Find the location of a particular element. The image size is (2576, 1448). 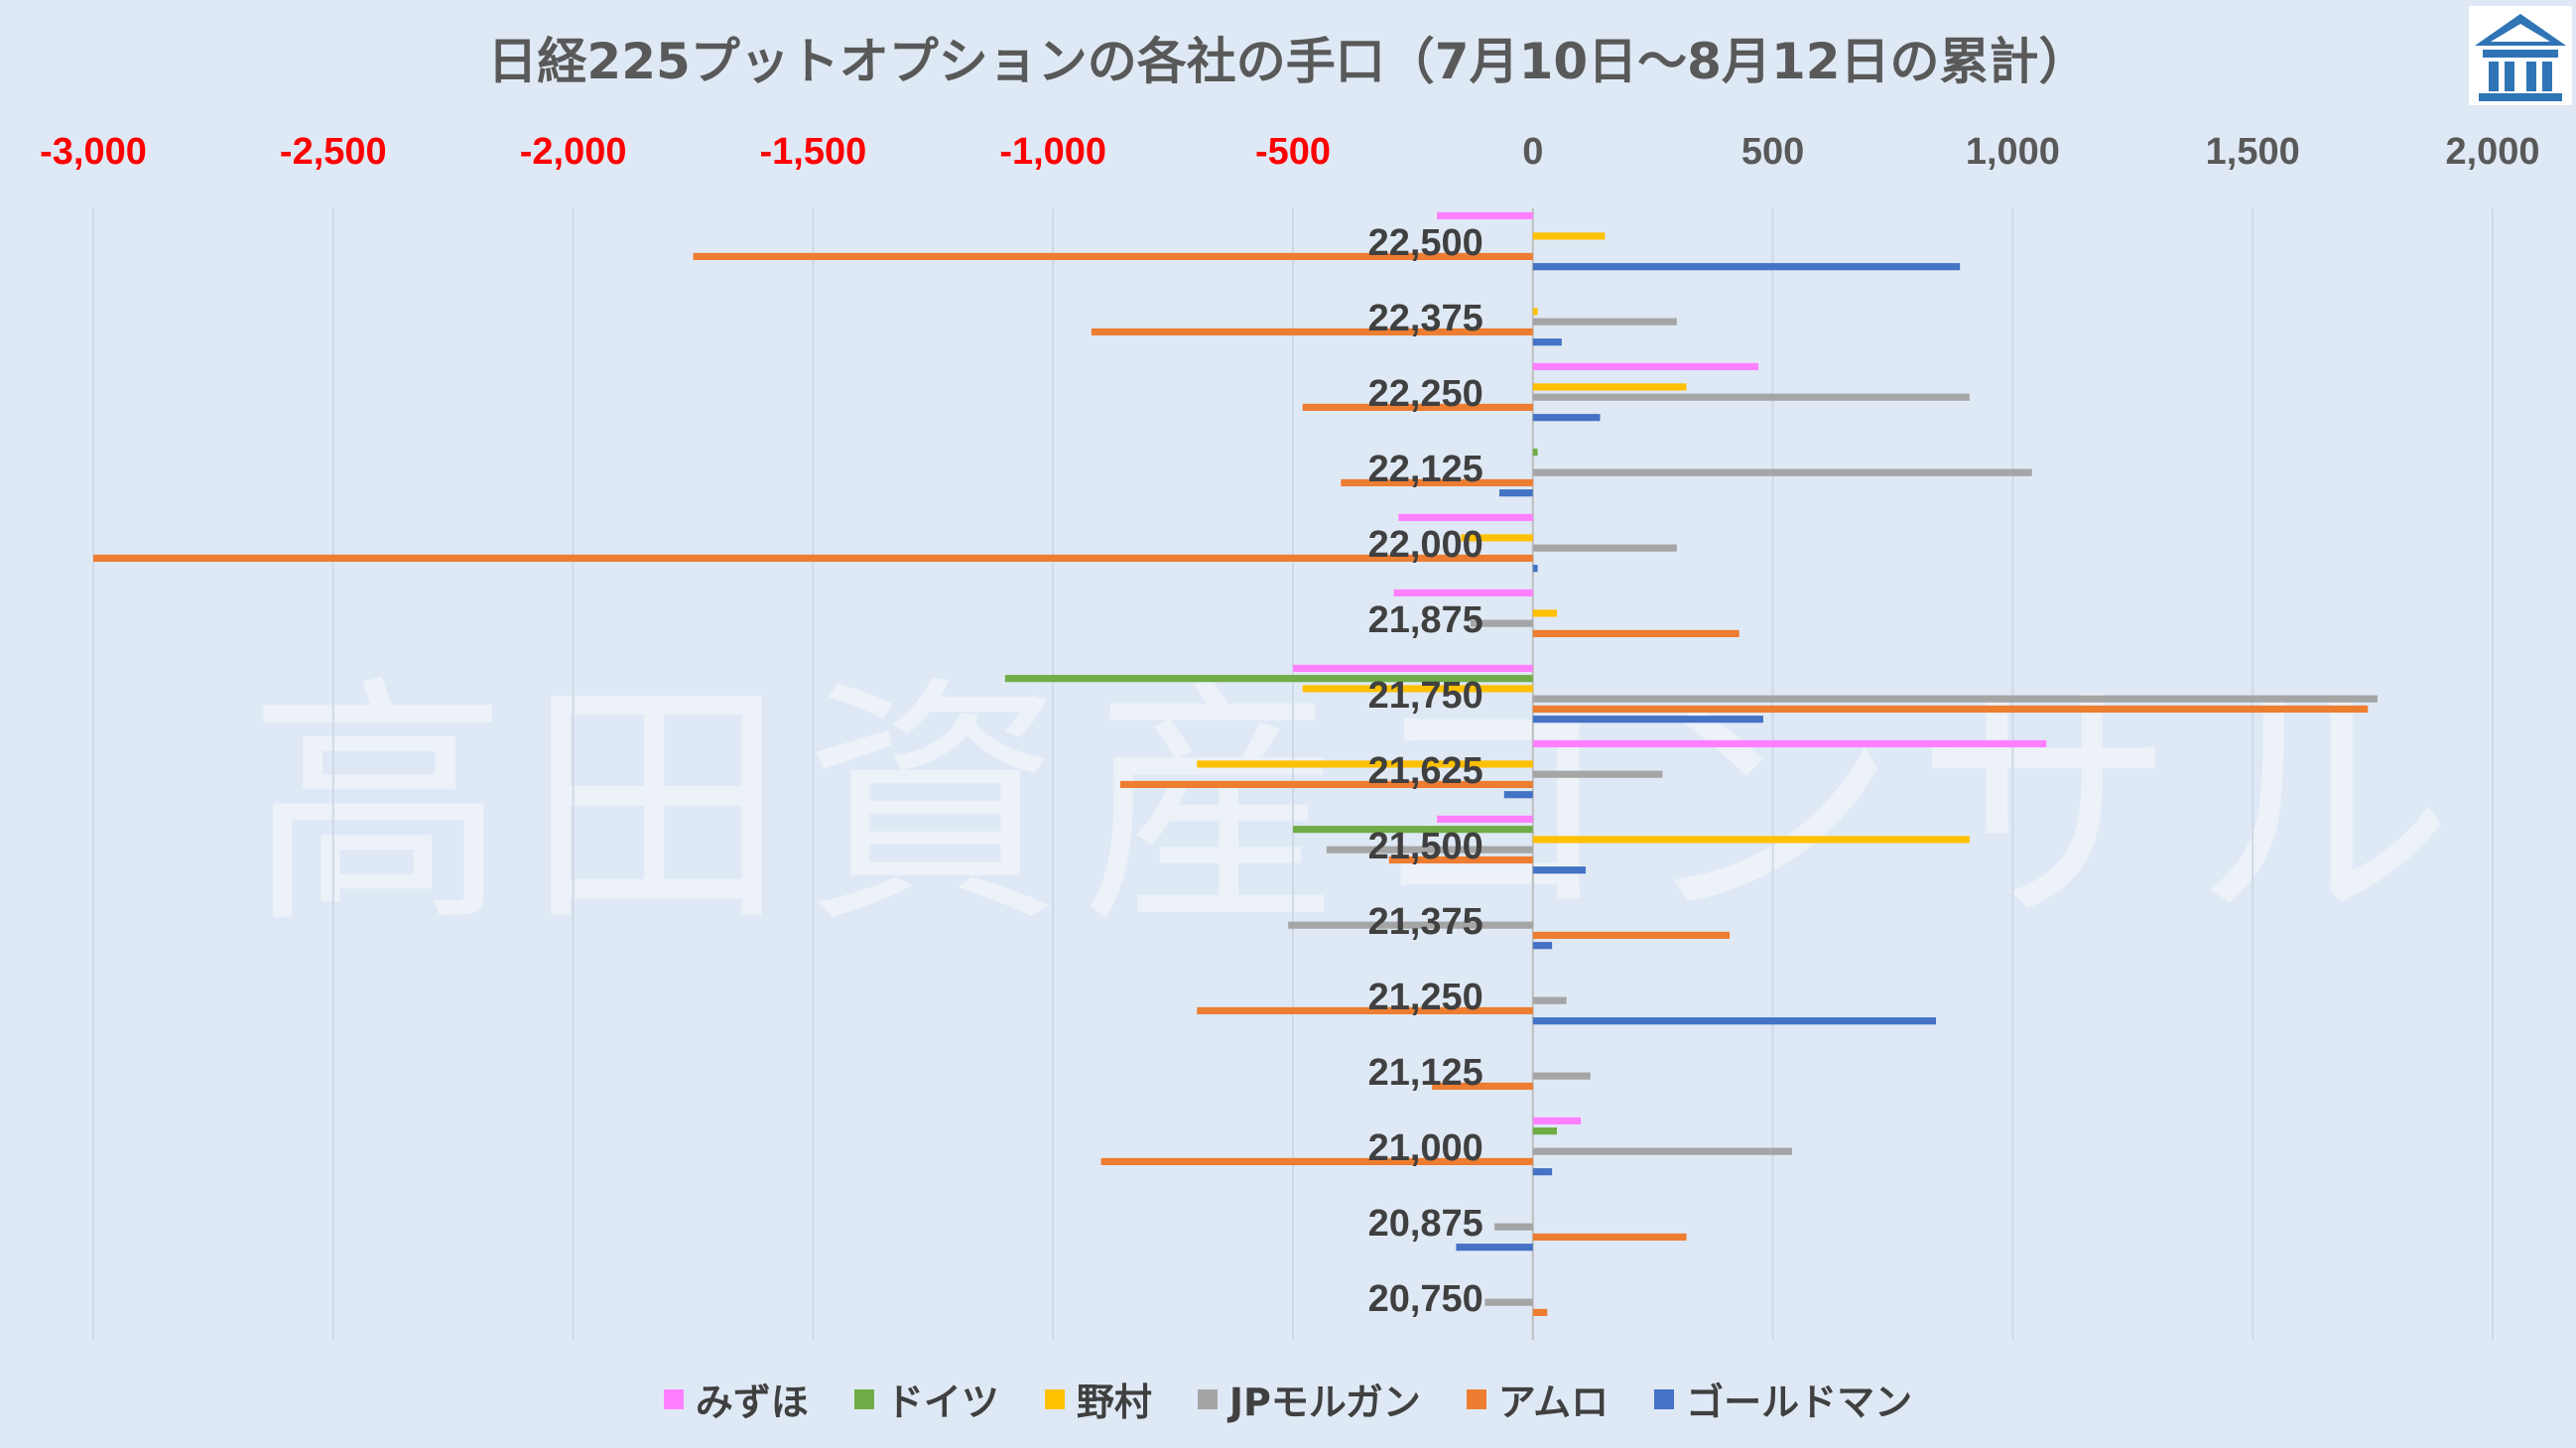

x-tick-label: -1,500 is located at coordinates (814, 152).